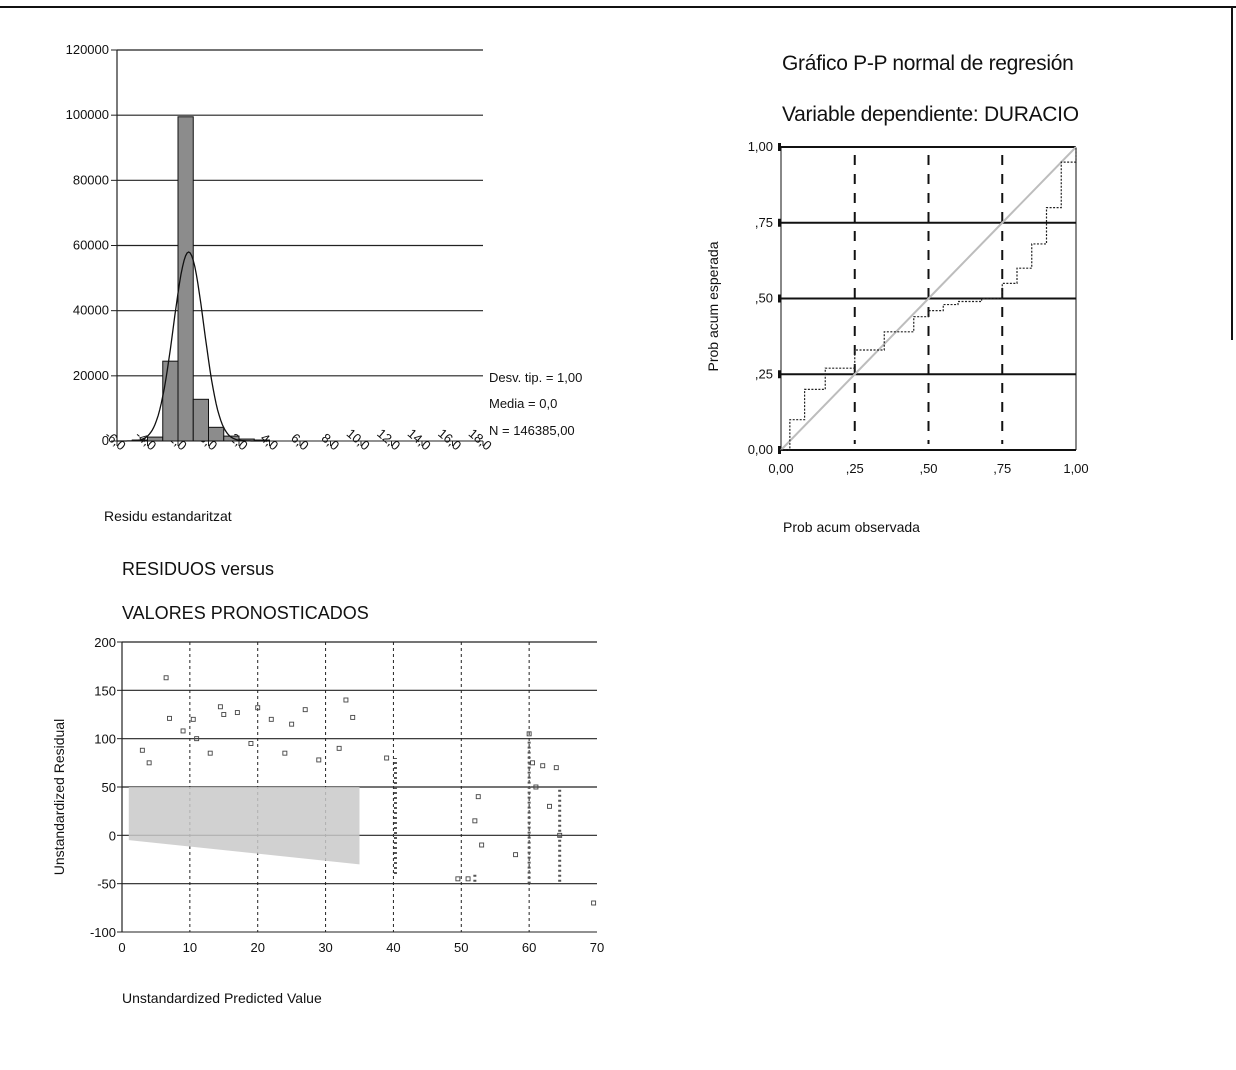 The image size is (1236, 1070). What do you see at coordinates (1002, 468) in the screenshot?
I see `pp-x-tick-label: ,75` at bounding box center [1002, 468].